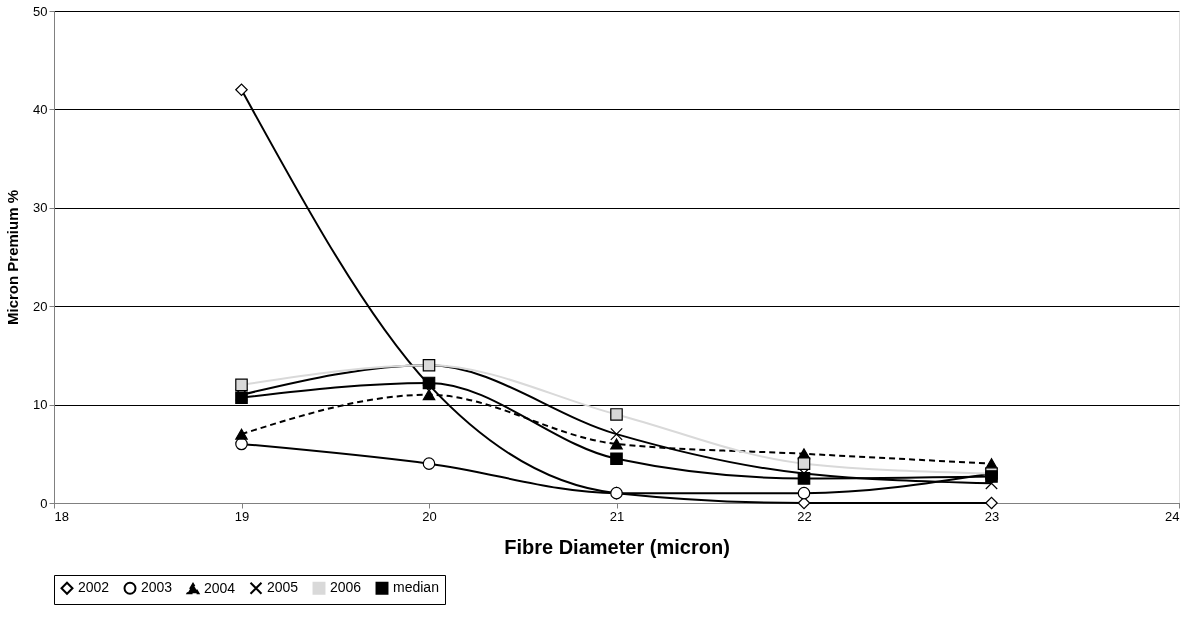  I want to click on legend-label: 2004, so click(220, 587).